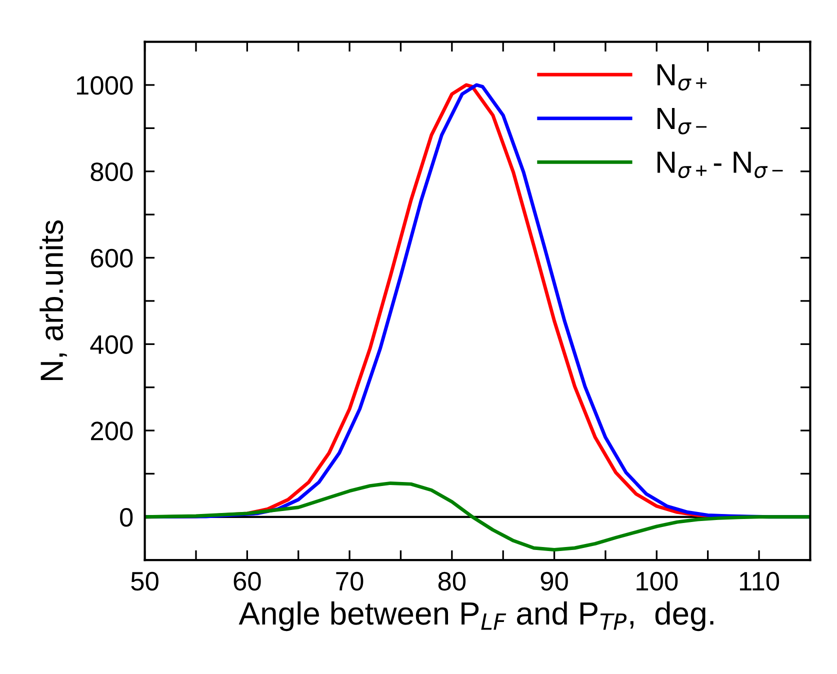  Describe the element at coordinates (657, 581) in the screenshot. I see `x-tick-label: 100` at that location.